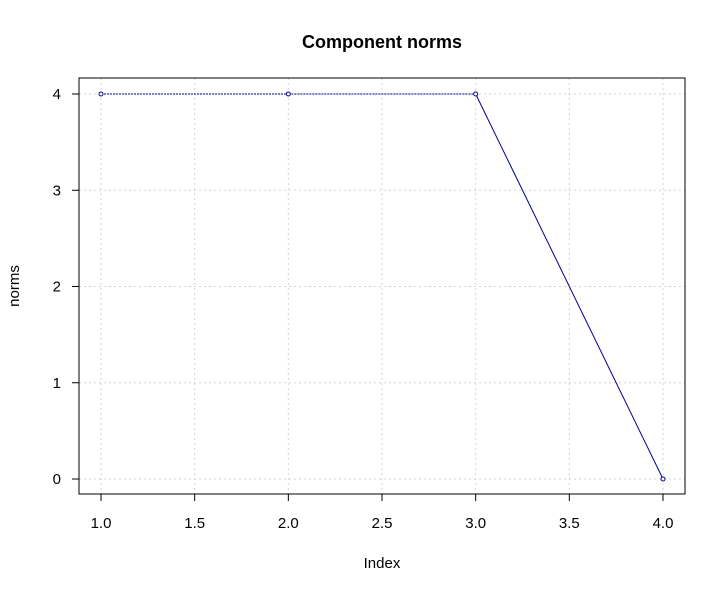 Image resolution: width=726 pixels, height=592 pixels. I want to click on y-tick-label: 2, so click(57, 287).